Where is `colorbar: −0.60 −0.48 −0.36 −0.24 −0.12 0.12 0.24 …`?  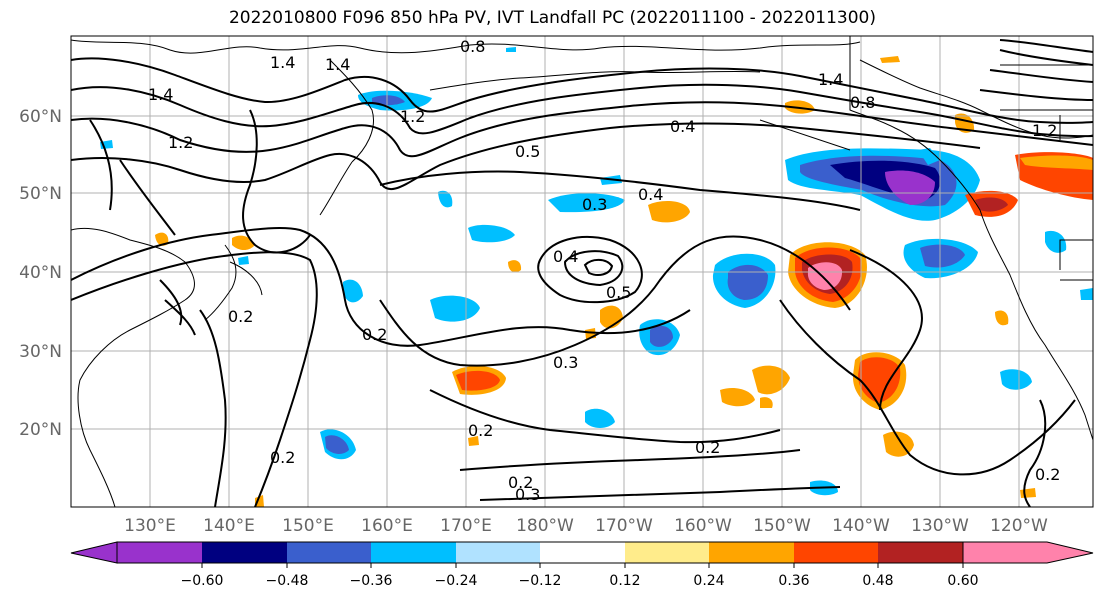
colorbar: −0.60 −0.48 −0.36 −0.24 −0.12 0.12 0.24 … is located at coordinates (582, 565).